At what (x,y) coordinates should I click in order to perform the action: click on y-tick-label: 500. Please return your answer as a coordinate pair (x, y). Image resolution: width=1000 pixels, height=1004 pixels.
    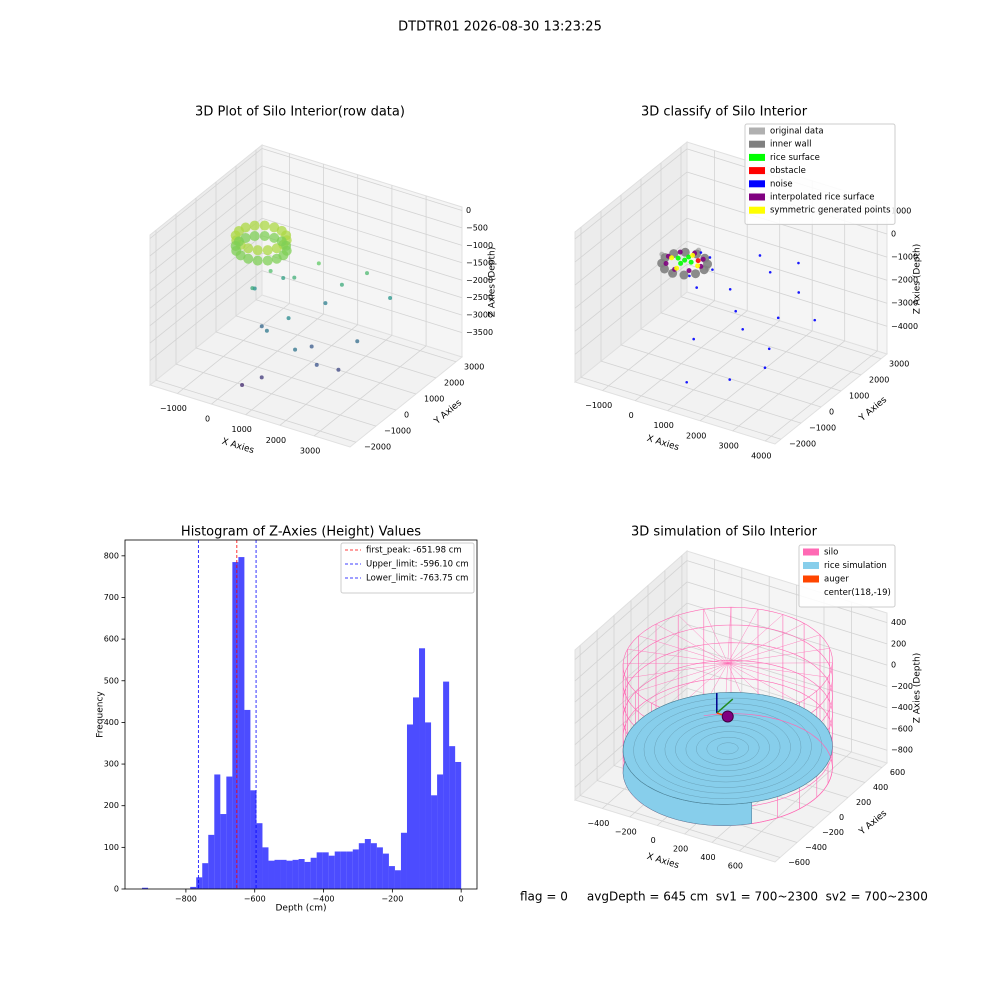
    Looking at the image, I should click on (111, 680).